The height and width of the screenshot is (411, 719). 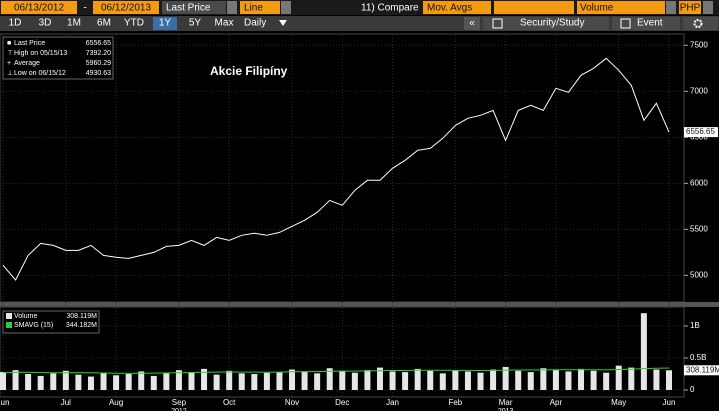 I want to click on field-select, so click(x=194, y=7).